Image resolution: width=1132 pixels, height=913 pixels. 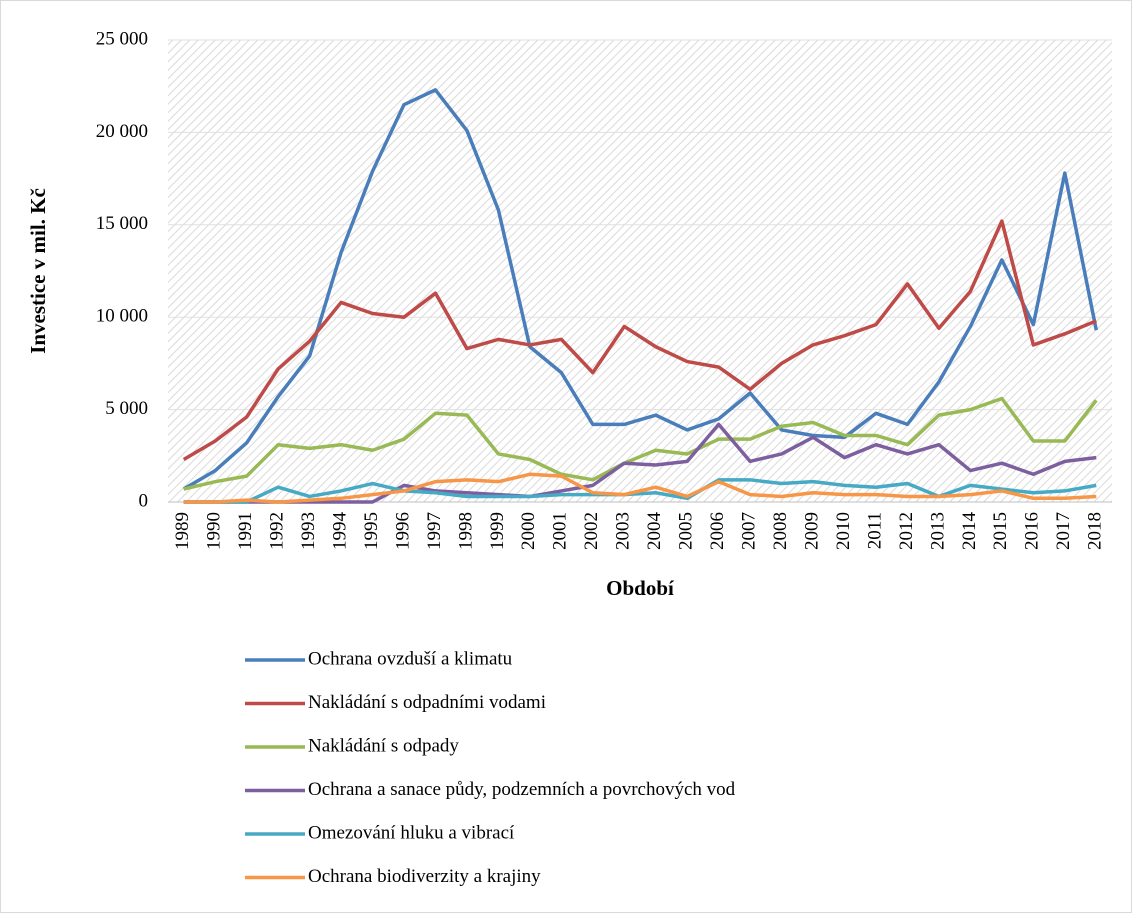 What do you see at coordinates (497, 531) in the screenshot?
I see `x-tick-label: 1999` at bounding box center [497, 531].